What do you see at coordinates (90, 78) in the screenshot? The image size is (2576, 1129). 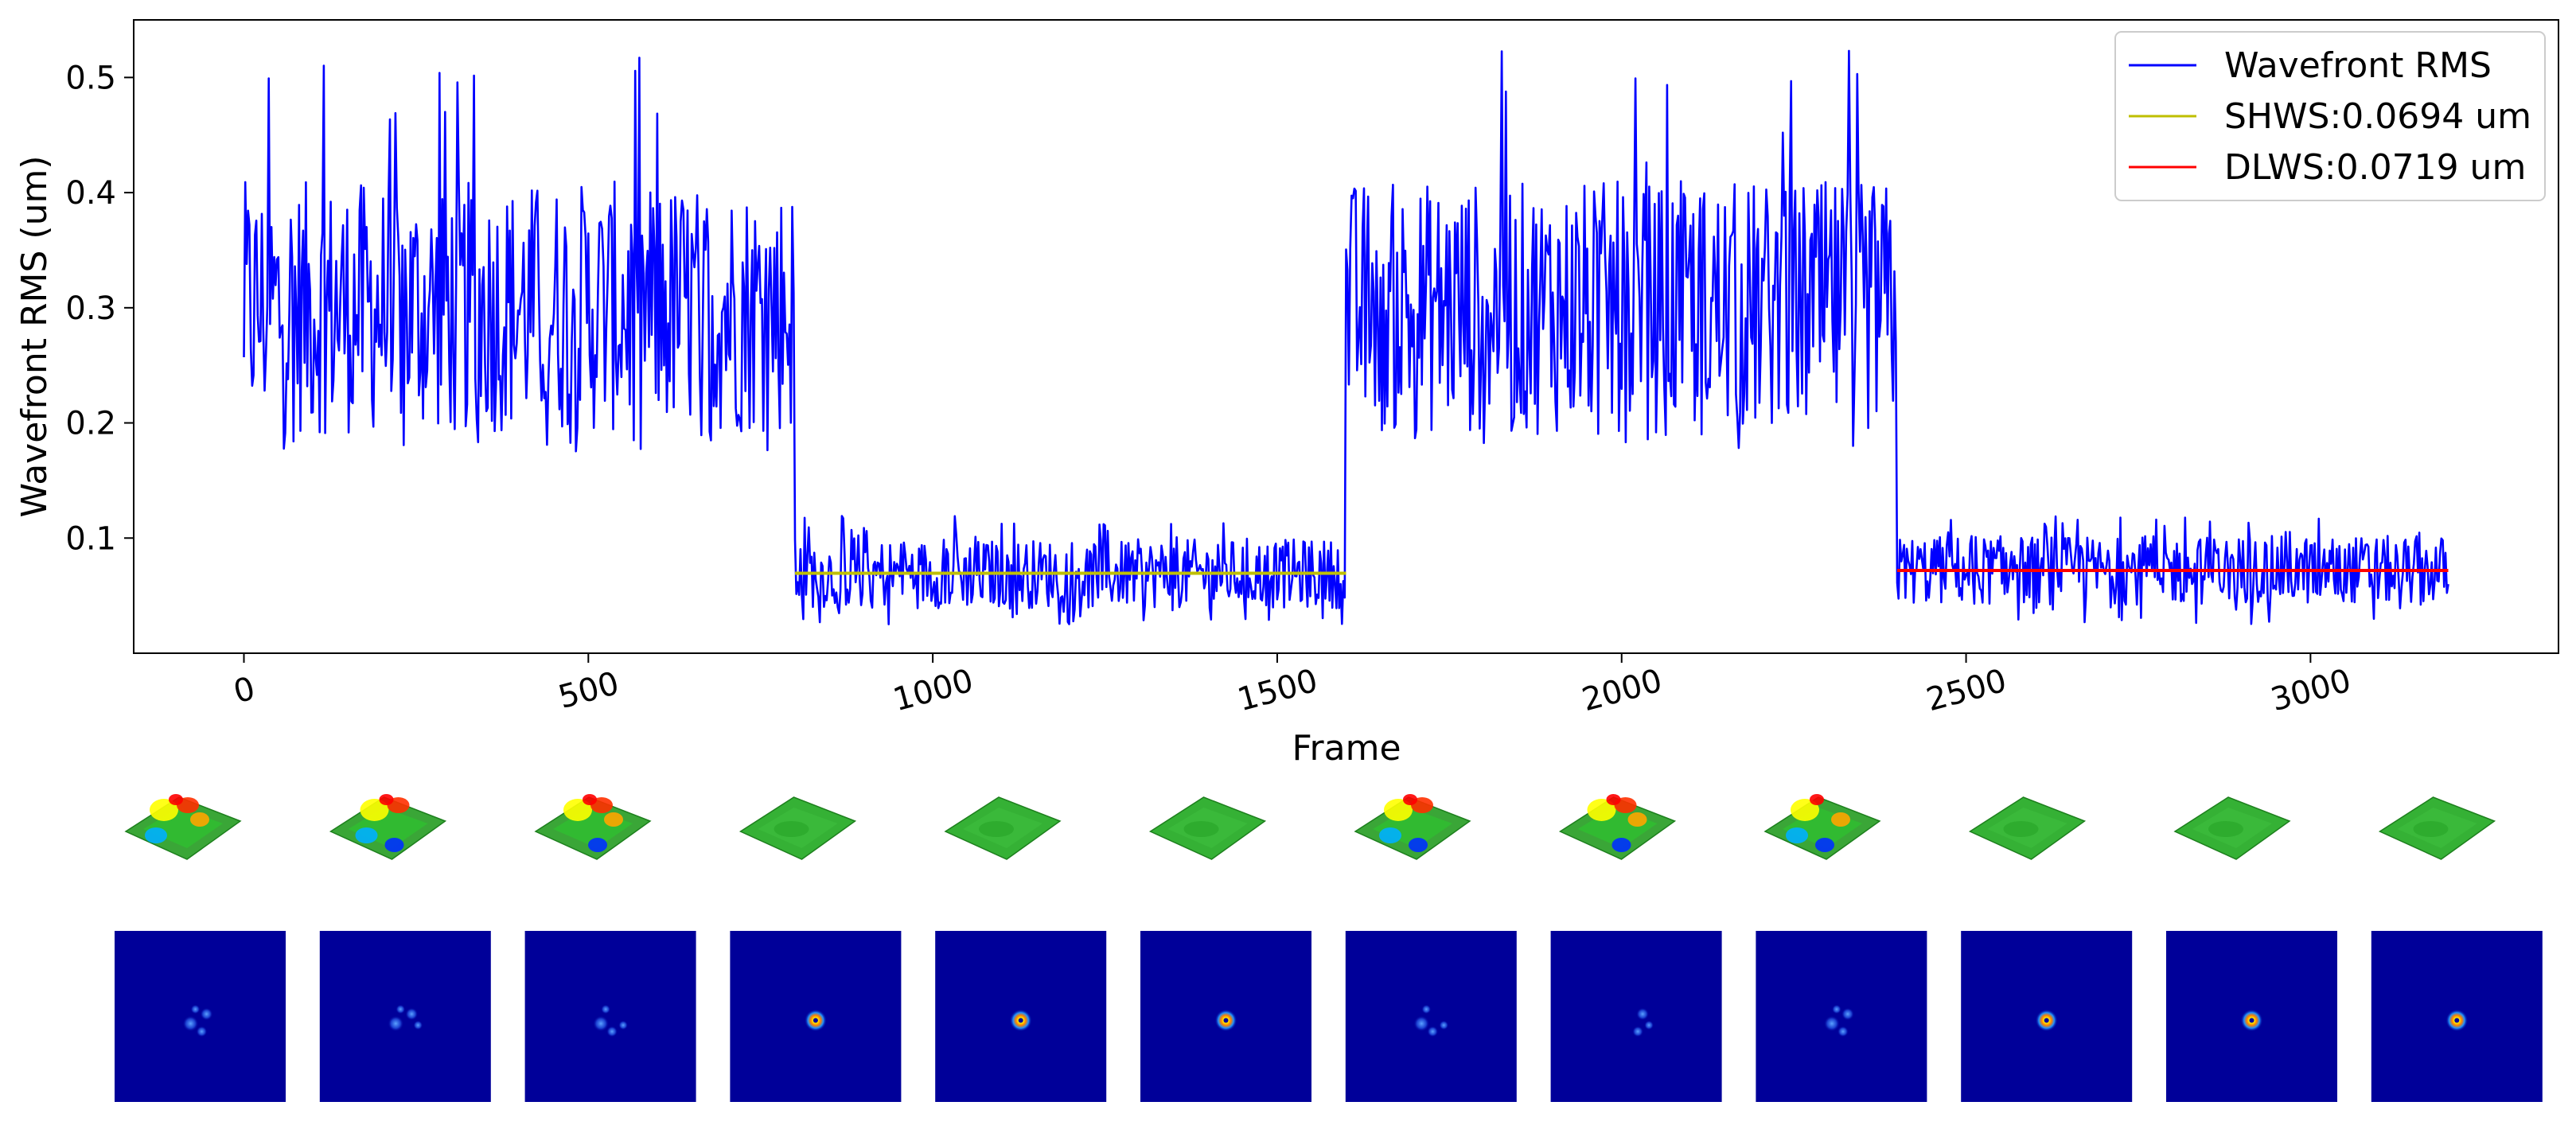 I see `y-tick-label: 0.5` at bounding box center [90, 78].